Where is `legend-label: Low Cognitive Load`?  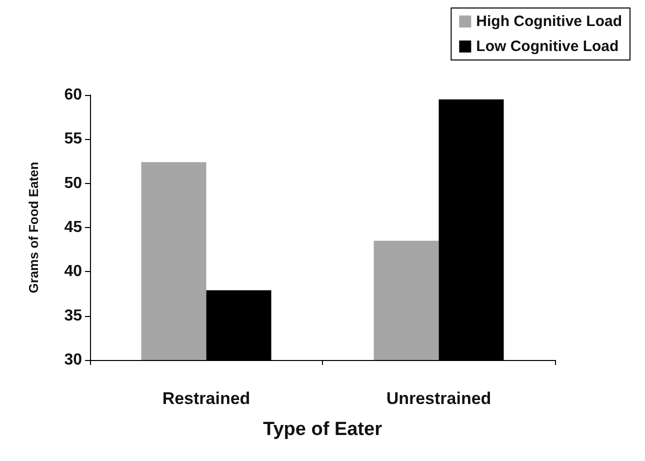
legend-label: Low Cognitive Load is located at coordinates (547, 46).